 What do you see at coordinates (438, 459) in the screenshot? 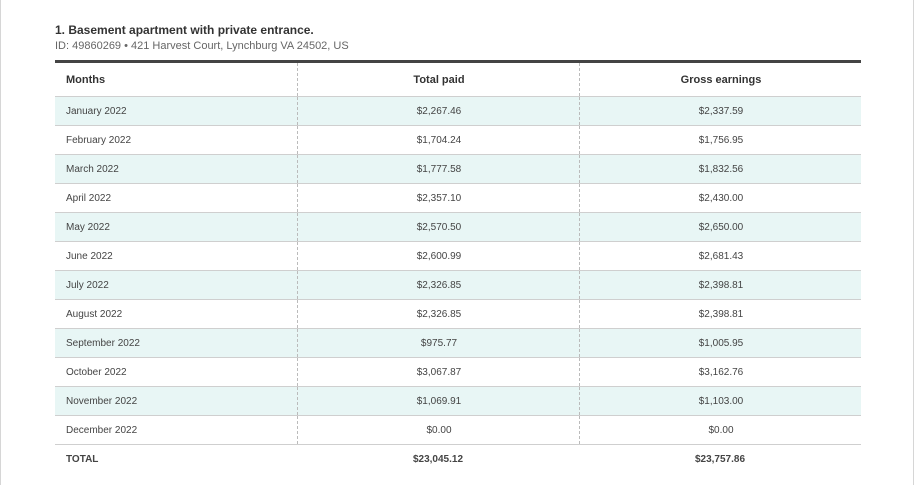
I see `table-cell: $23,045.12` at bounding box center [438, 459].